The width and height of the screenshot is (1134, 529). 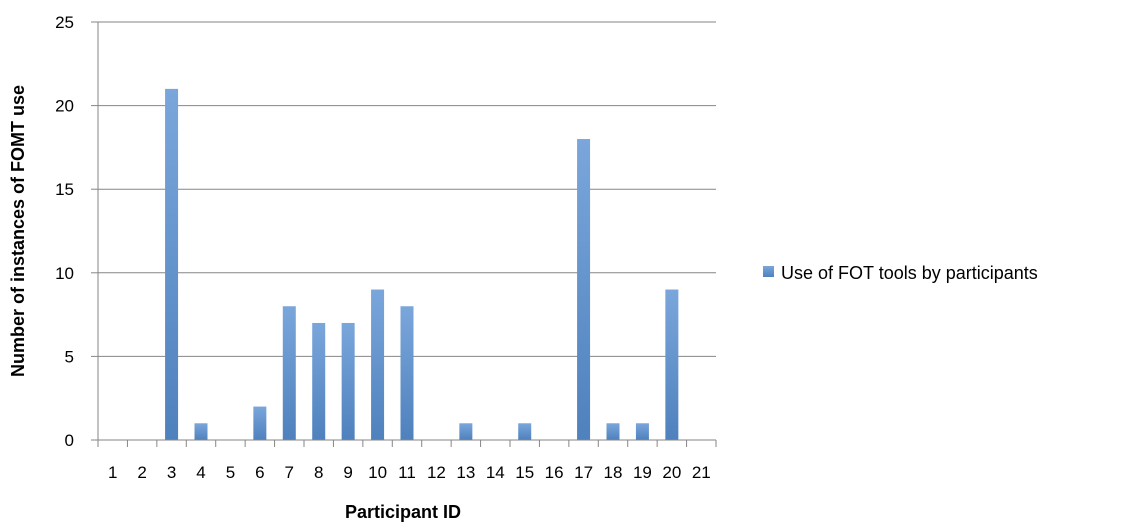 I want to click on x-tick-label: 15, so click(x=524, y=472).